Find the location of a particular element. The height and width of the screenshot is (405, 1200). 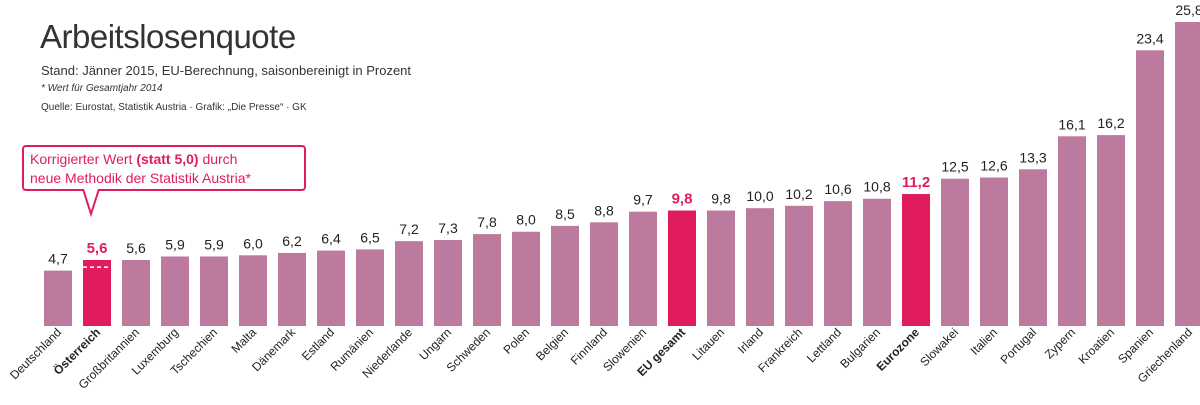

value-label-27: 16,2 is located at coordinates (1110, 123).